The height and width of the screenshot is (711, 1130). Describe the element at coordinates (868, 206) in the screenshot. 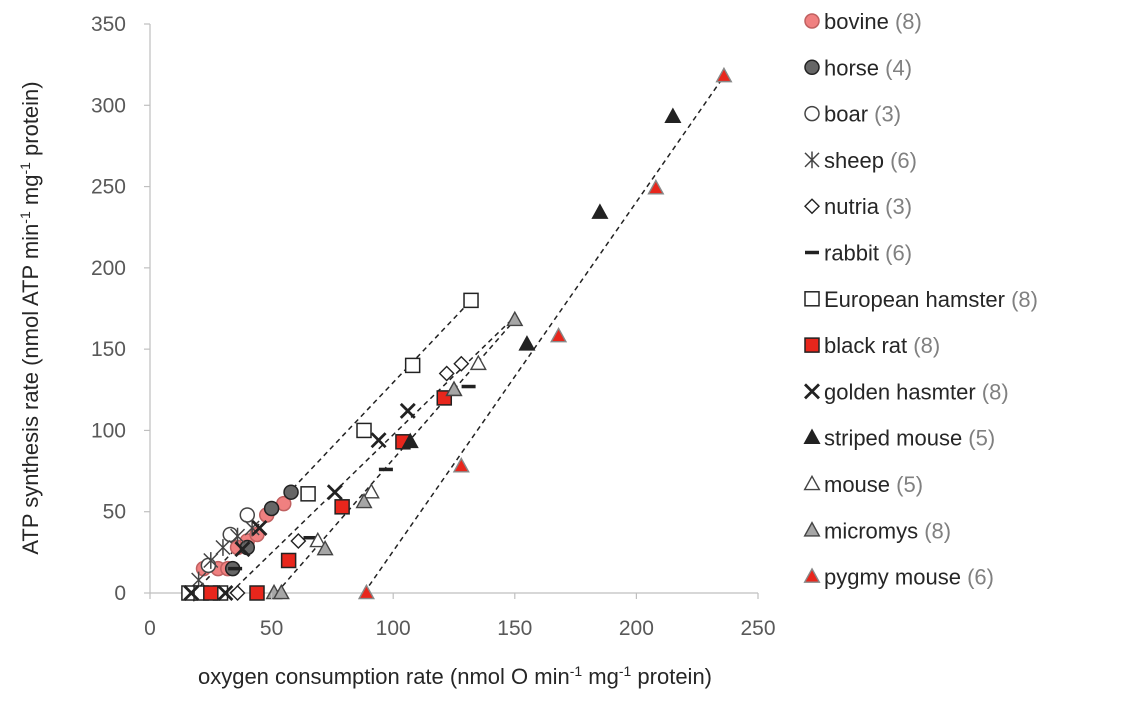

I see `legend-item-nutria: nutria (3)` at that location.